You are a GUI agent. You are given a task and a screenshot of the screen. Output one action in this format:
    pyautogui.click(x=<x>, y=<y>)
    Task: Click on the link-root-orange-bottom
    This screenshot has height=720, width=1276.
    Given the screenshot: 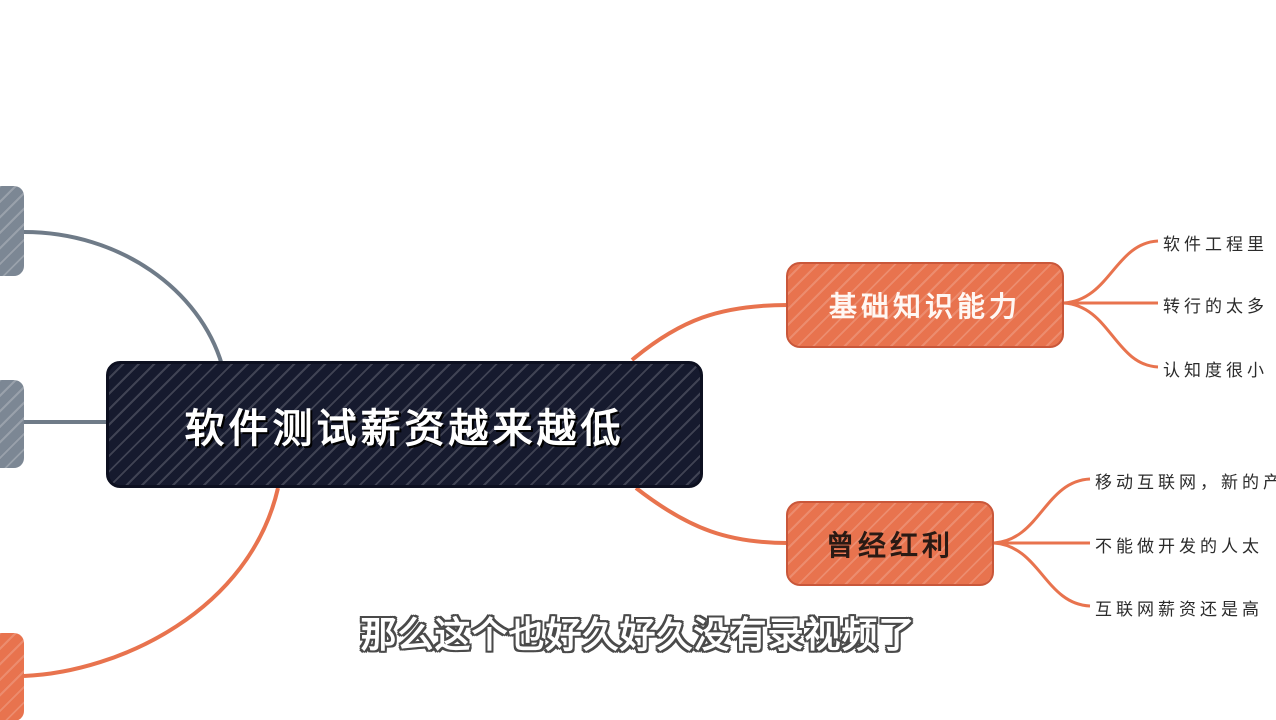 What is the action you would take?
    pyautogui.click(x=151, y=582)
    